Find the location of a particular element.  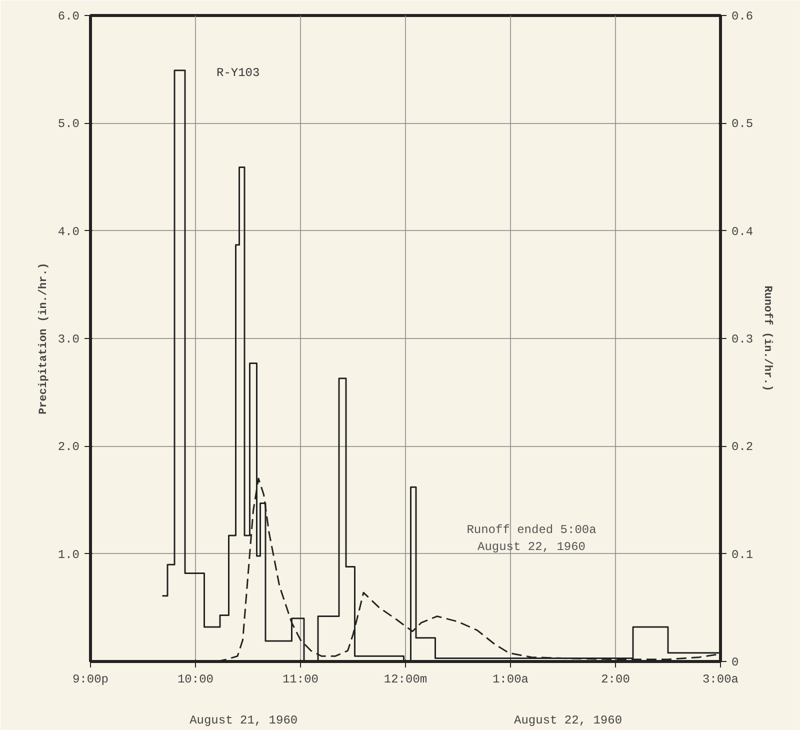

y2-tick-label: 0.2 is located at coordinates (743, 447).